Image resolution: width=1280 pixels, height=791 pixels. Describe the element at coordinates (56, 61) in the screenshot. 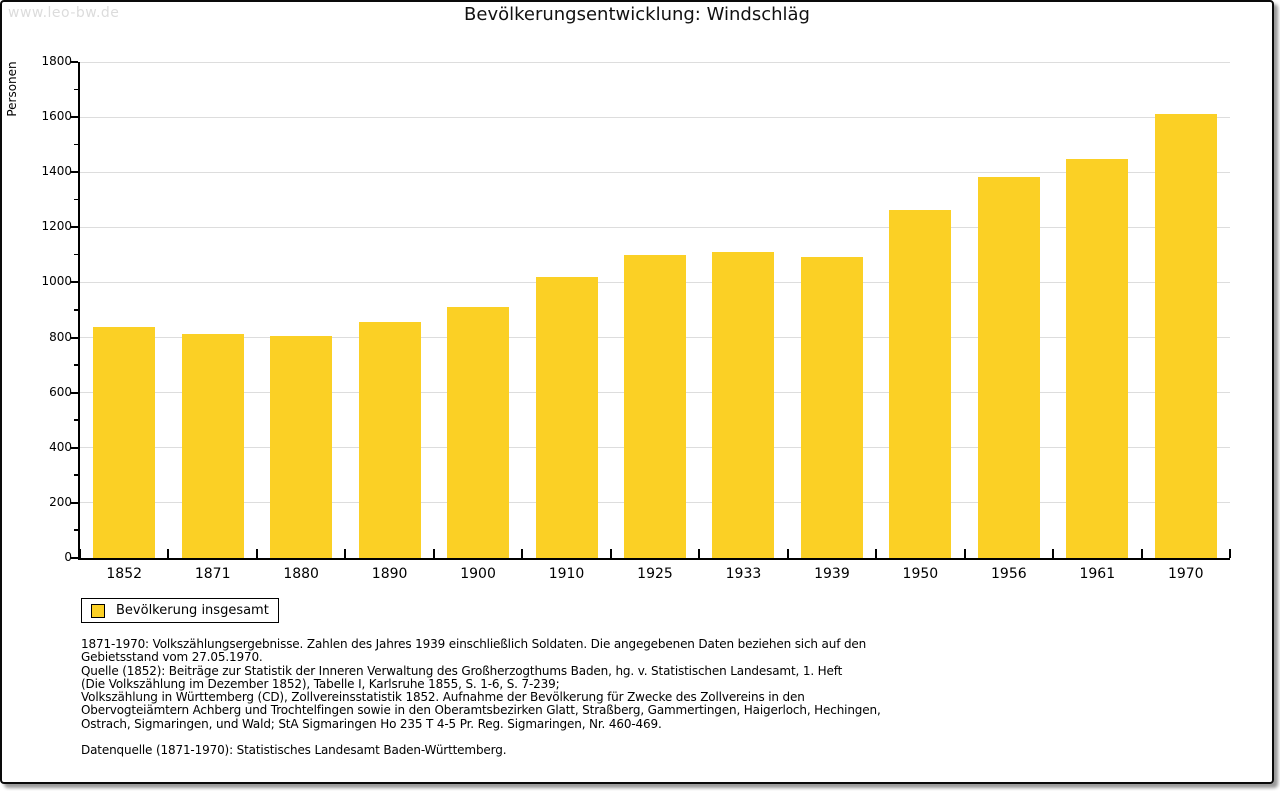

I see `y-tick-label: 1800` at that location.